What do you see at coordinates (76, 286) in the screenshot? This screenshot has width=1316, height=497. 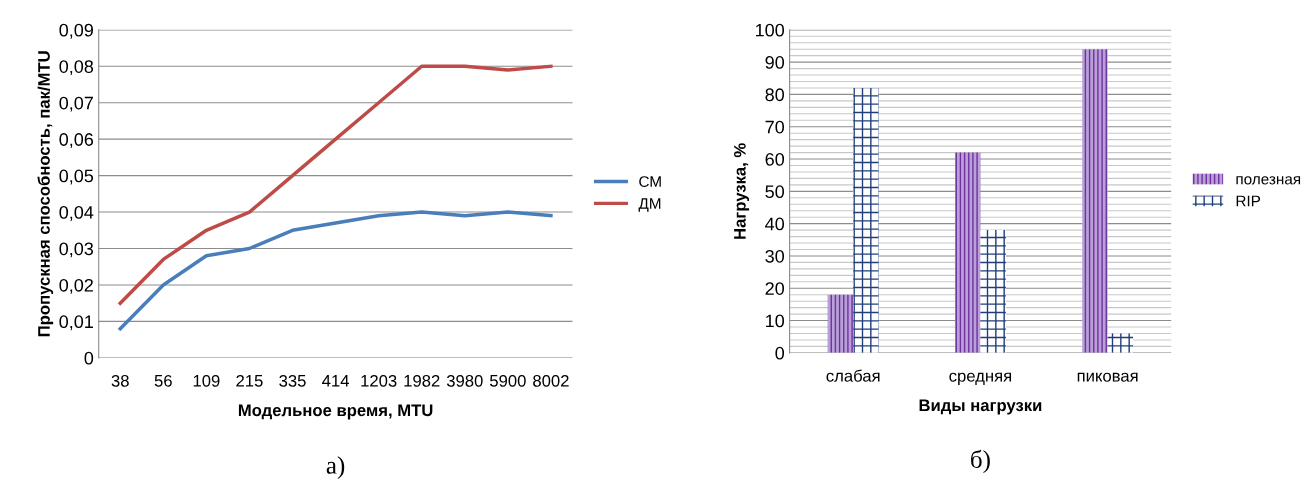 I see `y-tick-label: 0,02` at bounding box center [76, 286].